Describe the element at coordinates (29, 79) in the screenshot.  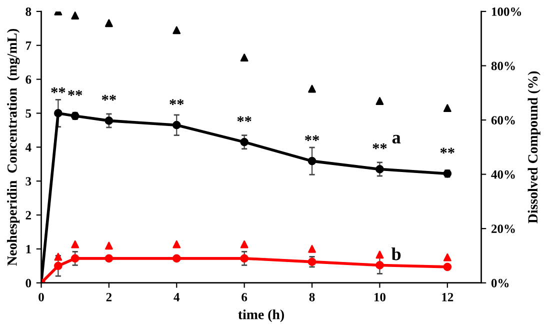
I see `y-tick-label: 6` at that location.